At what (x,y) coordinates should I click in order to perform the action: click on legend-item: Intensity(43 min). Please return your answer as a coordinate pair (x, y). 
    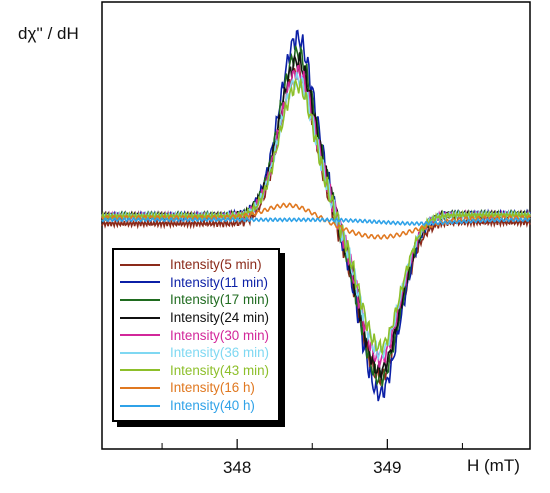
    Looking at the image, I should click on (199, 371).